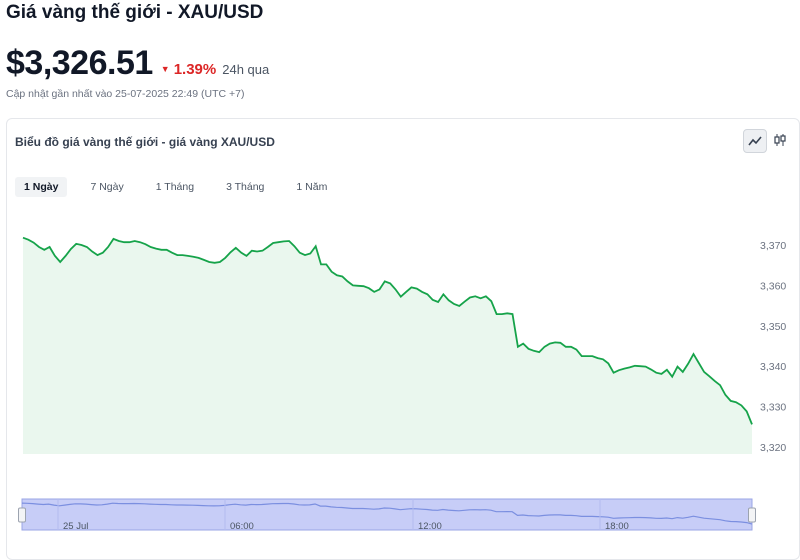 This screenshot has width=800, height=560. I want to click on price-change: ▼ 1.39%, so click(188, 69).